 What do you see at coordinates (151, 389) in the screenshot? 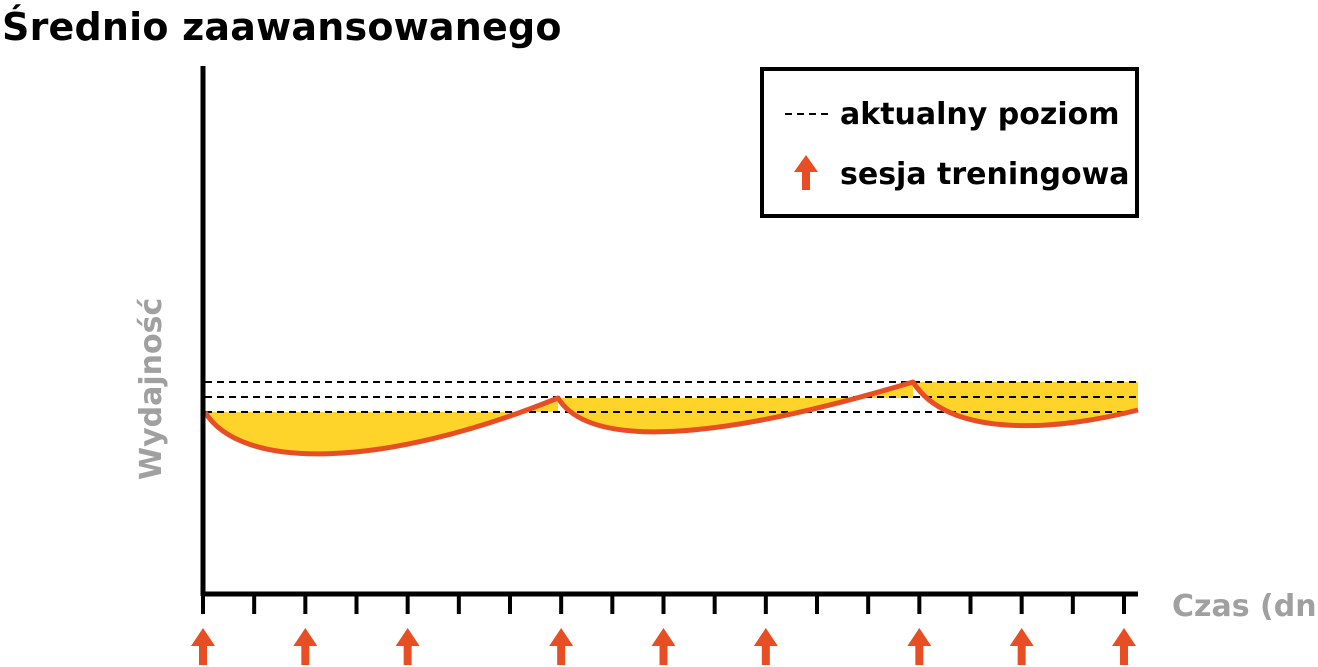
I see `y-axis-label: Wydajność` at bounding box center [151, 389].